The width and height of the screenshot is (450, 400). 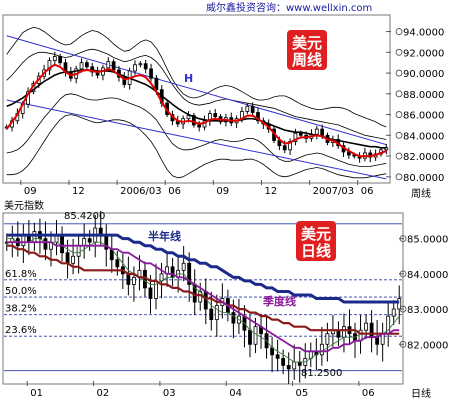 I want to click on daily-y-ticks: 85.0000 84.0000 83.0000 82.0000, so click(x=423, y=293).